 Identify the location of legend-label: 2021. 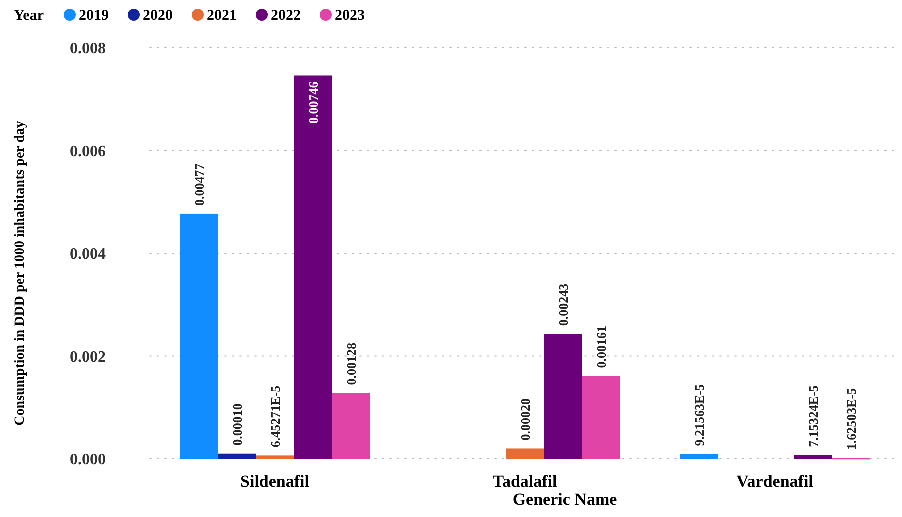
(222, 16).